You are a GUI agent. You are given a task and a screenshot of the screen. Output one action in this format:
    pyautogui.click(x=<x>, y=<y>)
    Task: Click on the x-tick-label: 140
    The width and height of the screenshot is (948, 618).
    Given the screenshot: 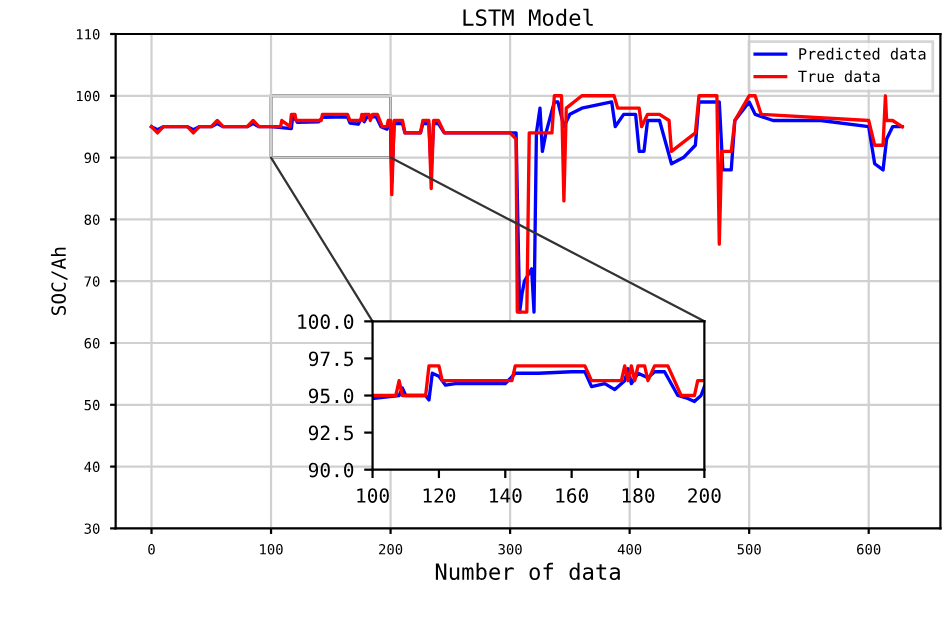 What is the action you would take?
    pyautogui.click(x=506, y=495)
    